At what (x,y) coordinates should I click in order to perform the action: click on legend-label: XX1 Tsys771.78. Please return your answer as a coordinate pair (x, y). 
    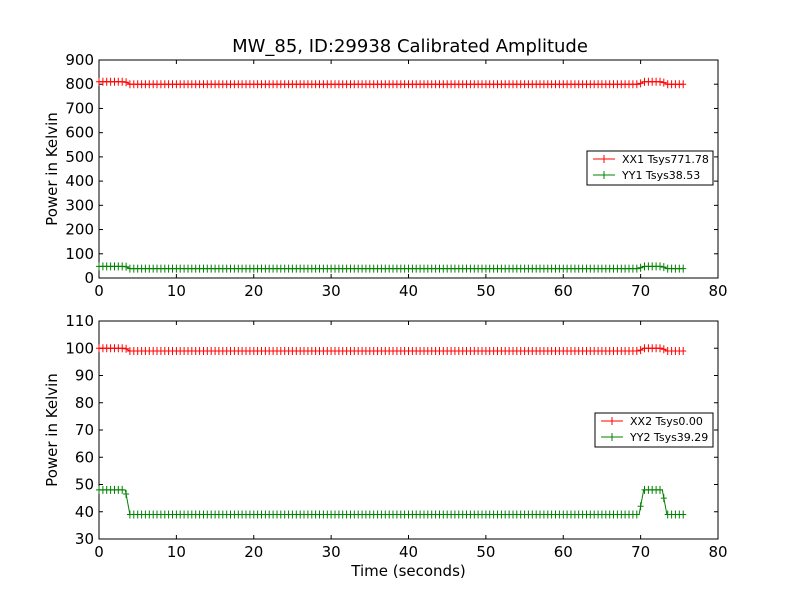
    Looking at the image, I should click on (665, 159).